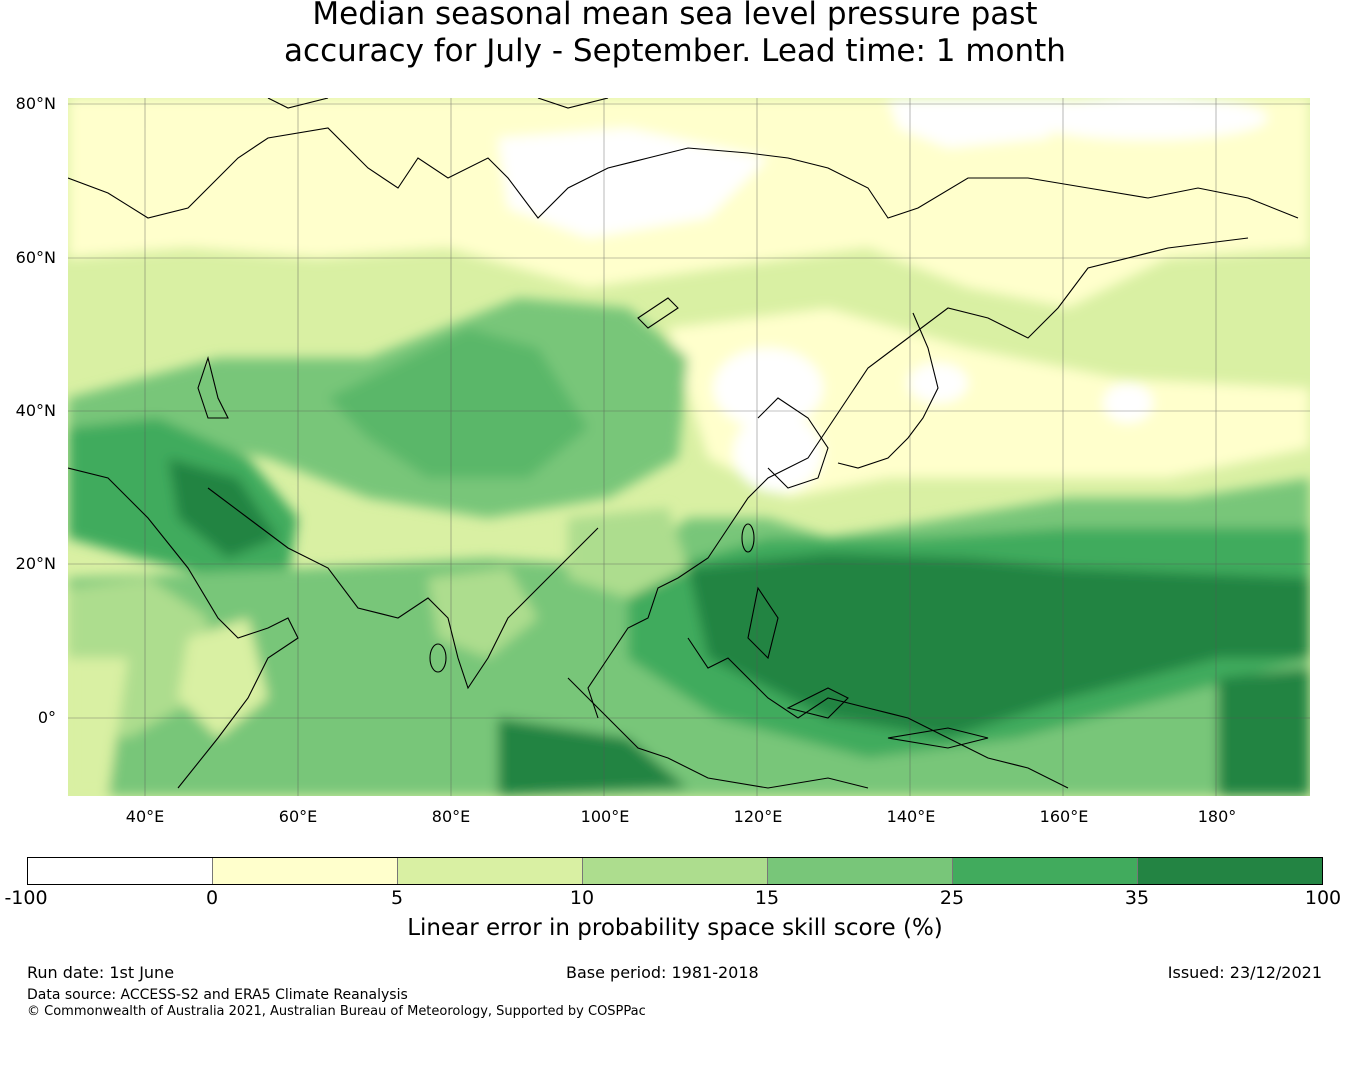  Describe the element at coordinates (101, 972) in the screenshot. I see `run-date: Run date: 1st June` at that location.